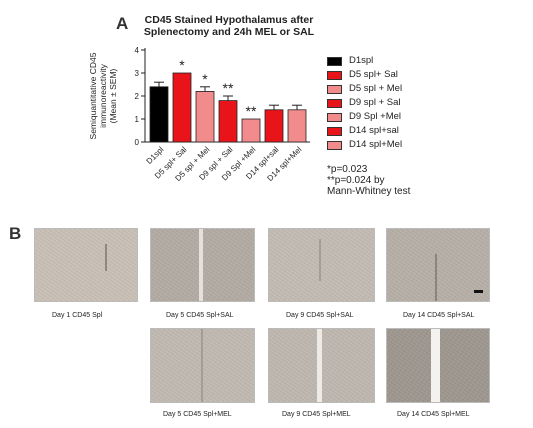 The height and width of the screenshot is (428, 533). Describe the element at coordinates (137, 119) in the screenshot. I see `y-tick-label: 1` at that location.